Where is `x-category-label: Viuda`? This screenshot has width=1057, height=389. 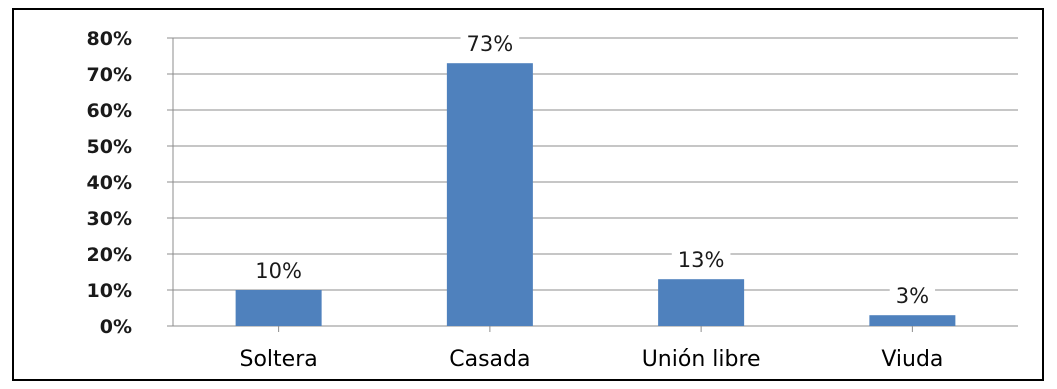 x-category-label: Viuda is located at coordinates (912, 359).